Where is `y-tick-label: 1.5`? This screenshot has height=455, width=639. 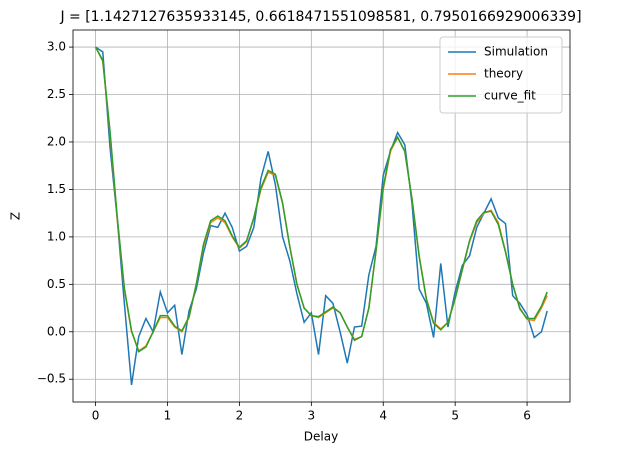
y-tick-label: 1.5 is located at coordinates (56, 189).